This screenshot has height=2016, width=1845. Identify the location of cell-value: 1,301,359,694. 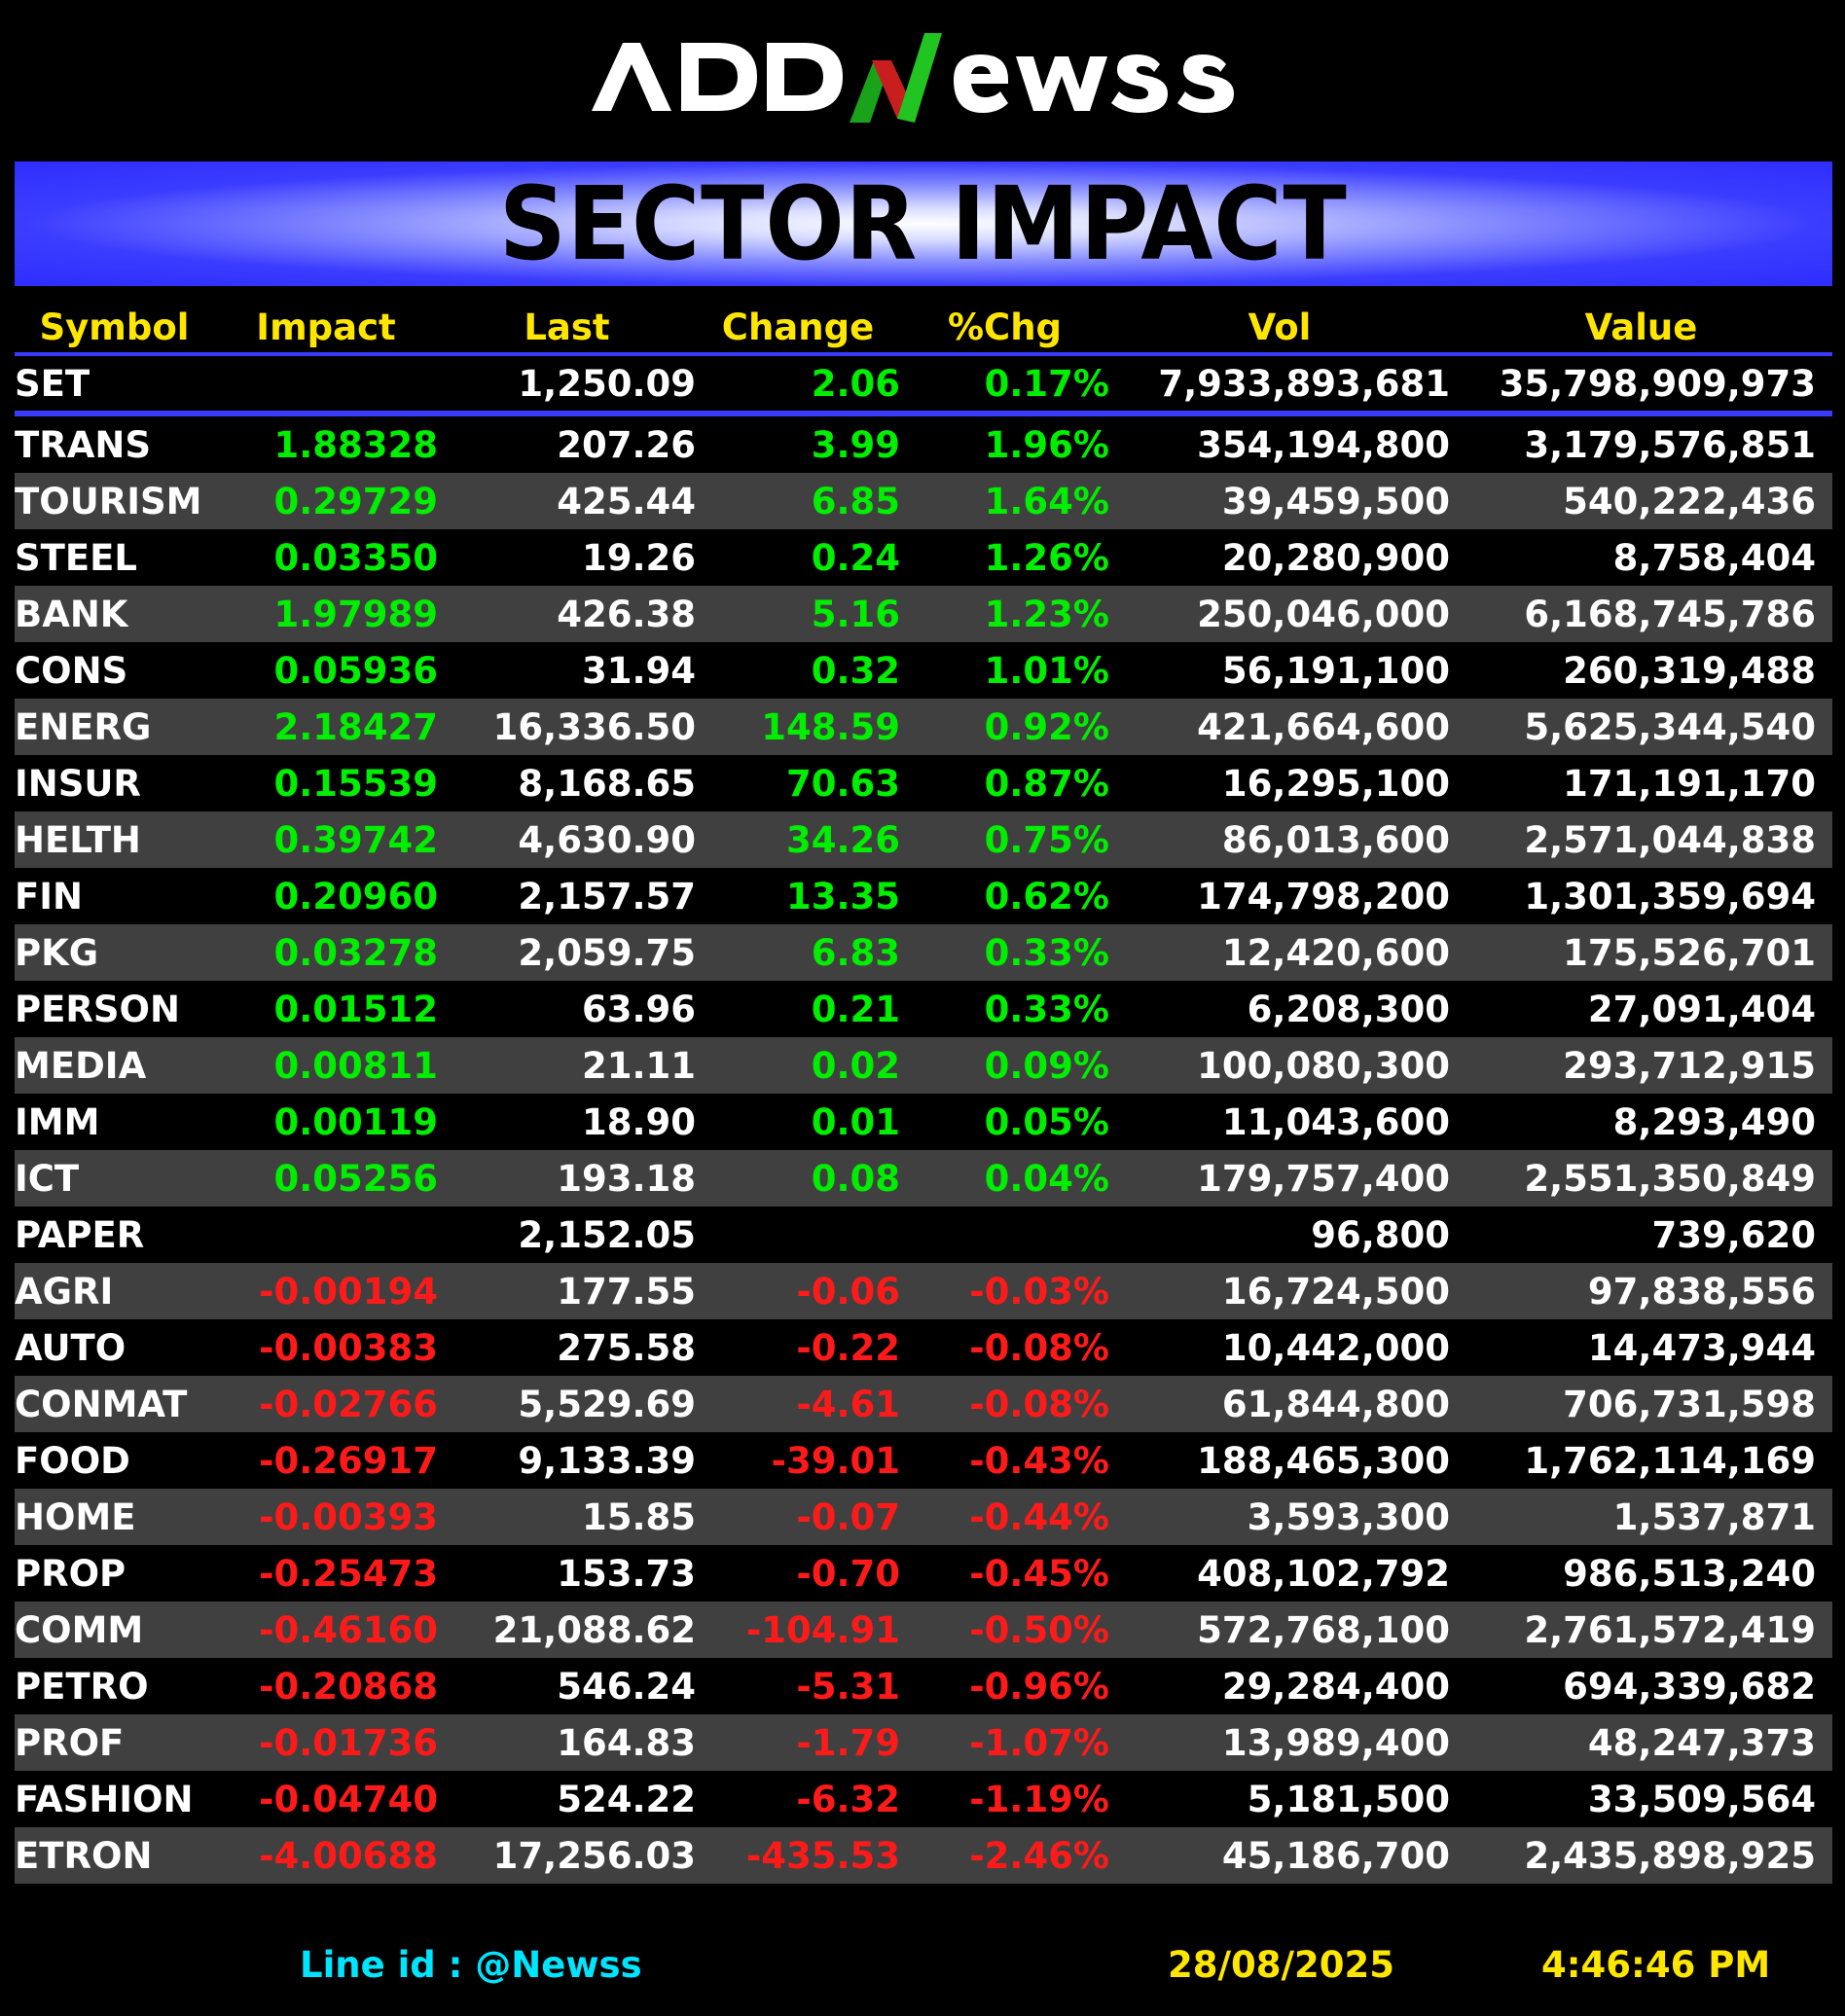
(1670, 896).